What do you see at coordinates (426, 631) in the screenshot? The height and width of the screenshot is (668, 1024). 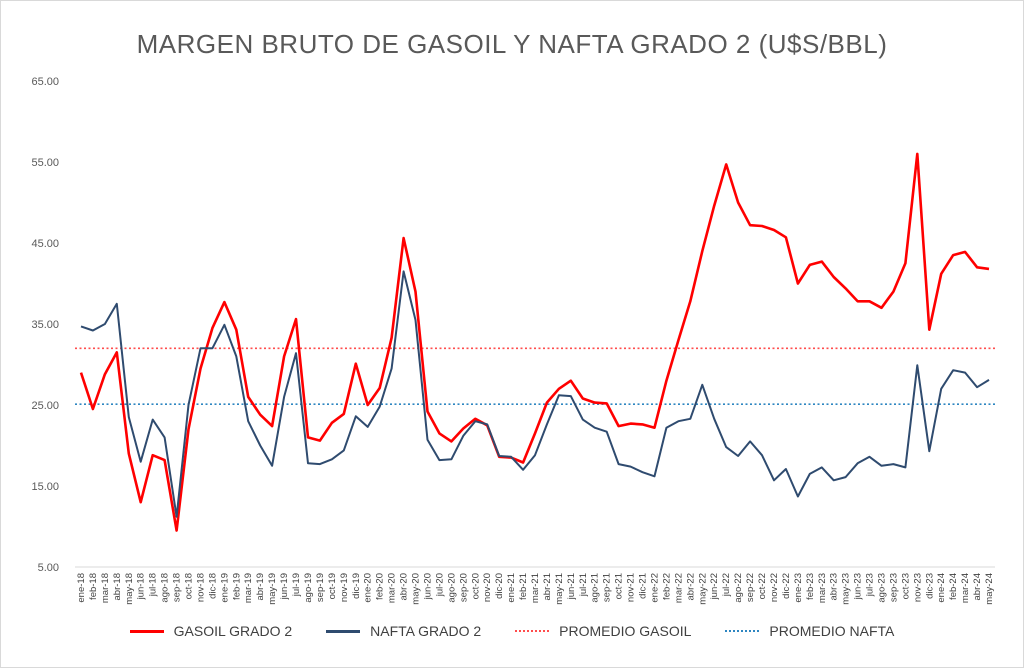 I see `legend-label-nafta: NAFTA GRADO 2` at bounding box center [426, 631].